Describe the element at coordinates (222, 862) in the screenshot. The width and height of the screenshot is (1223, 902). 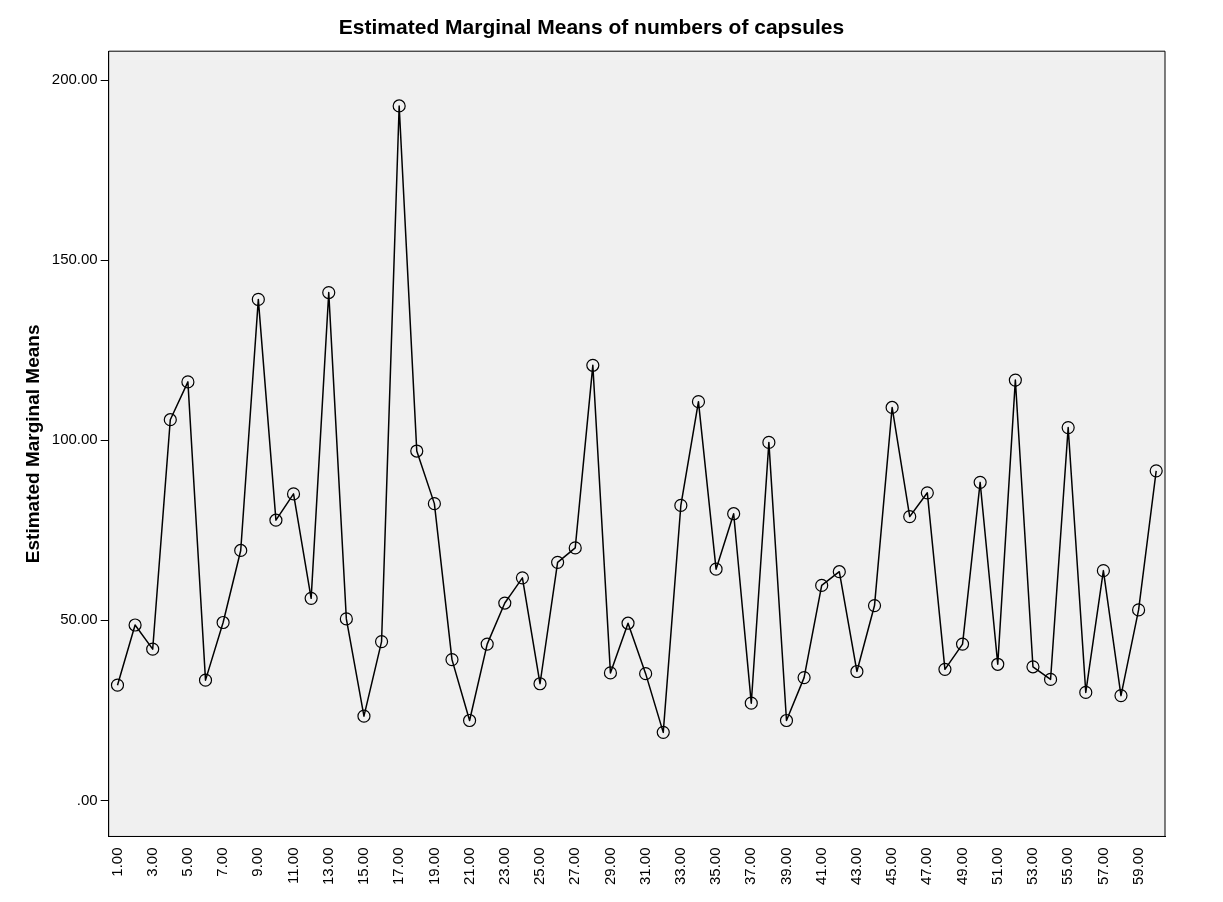
I see `x-tick-label: 7.00` at that location.